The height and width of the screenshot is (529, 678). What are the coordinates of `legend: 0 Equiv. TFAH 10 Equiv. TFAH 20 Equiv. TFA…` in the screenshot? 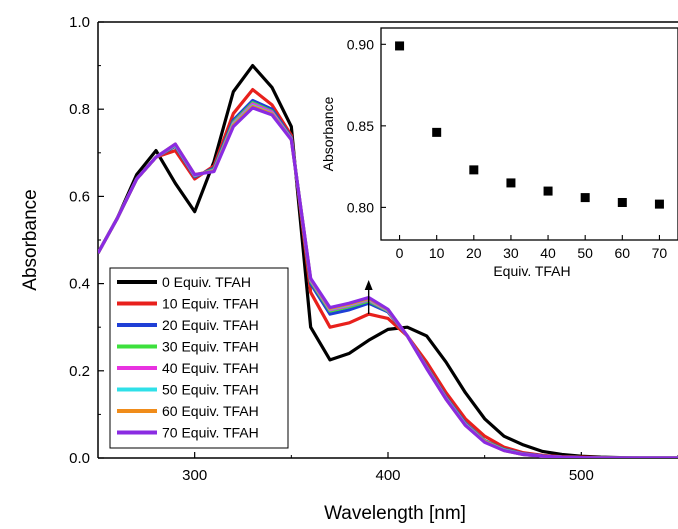 It's located at (199, 358).